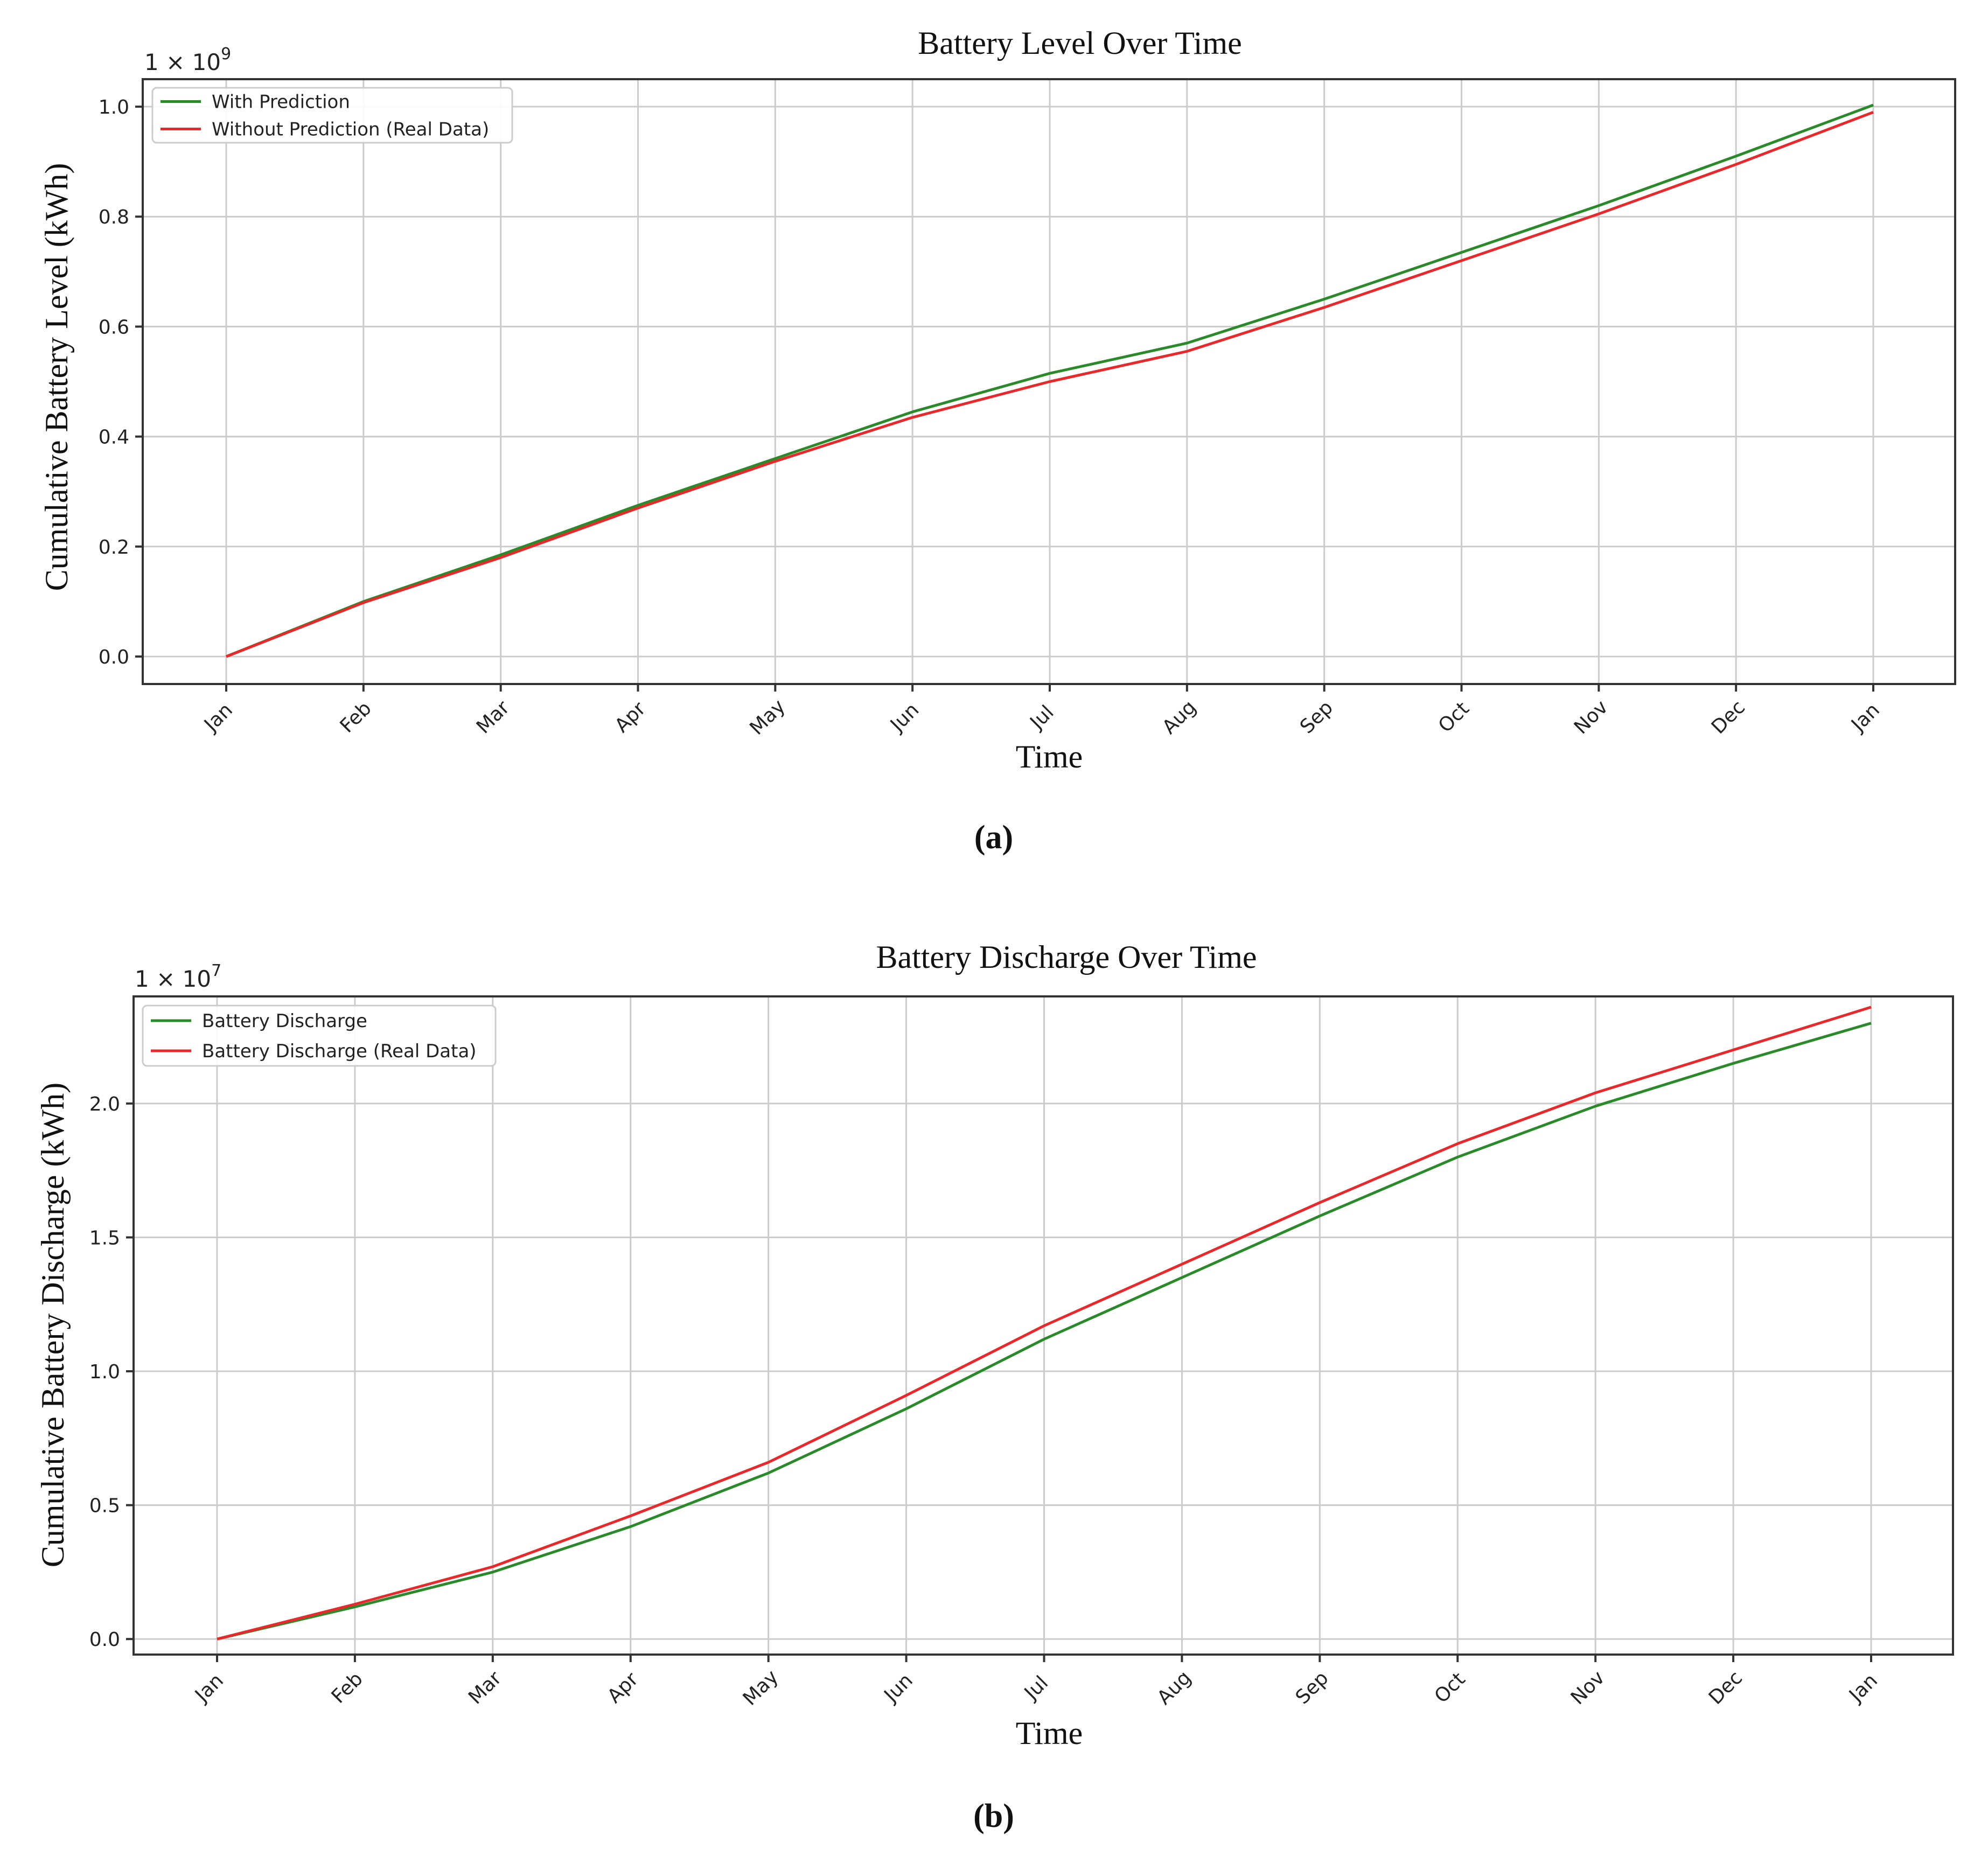 This screenshot has height=1856, width=1988. I want to click on y-tick-label: 0.5, so click(104, 1506).